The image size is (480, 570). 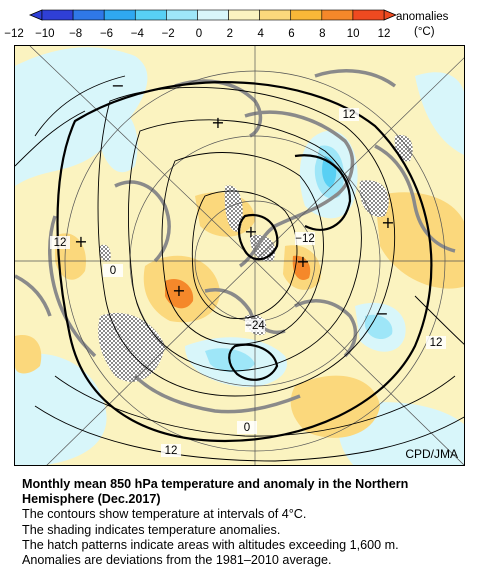 What do you see at coordinates (353, 34) in the screenshot?
I see `colorbar-tick-label: 10` at bounding box center [353, 34].